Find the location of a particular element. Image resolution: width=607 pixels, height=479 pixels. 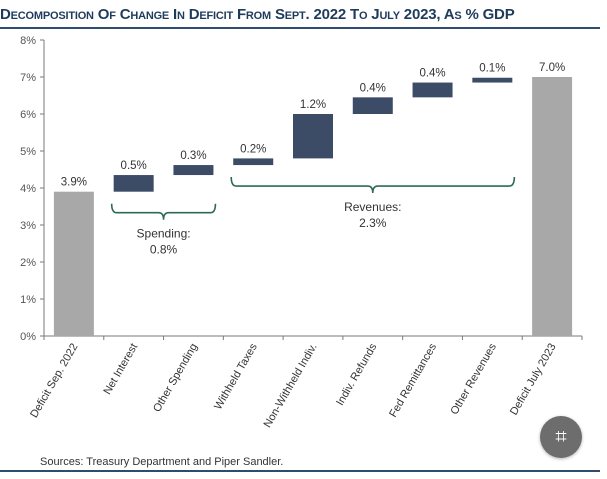

y-tick-label: 8% is located at coordinates (28, 41).